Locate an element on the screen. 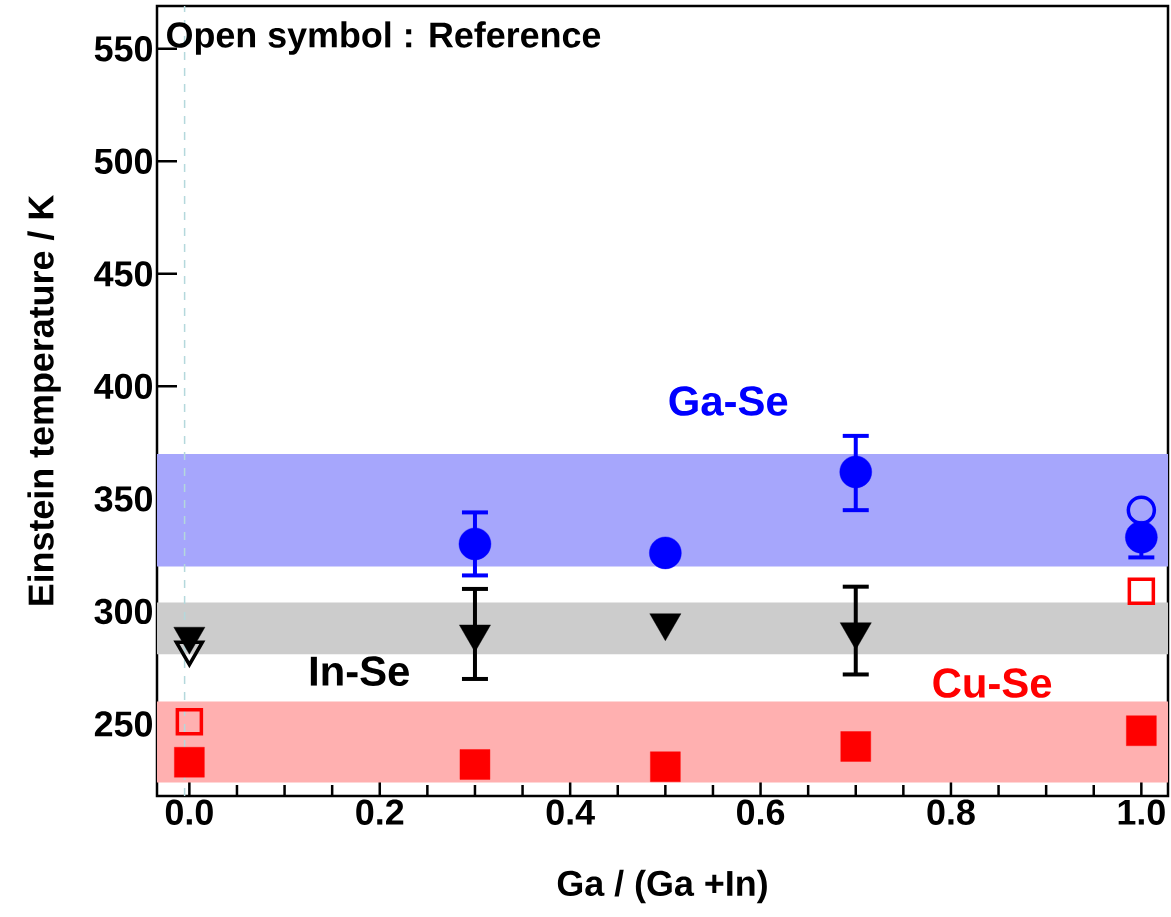  x-tick-label: 1.0 is located at coordinates (1141, 812).